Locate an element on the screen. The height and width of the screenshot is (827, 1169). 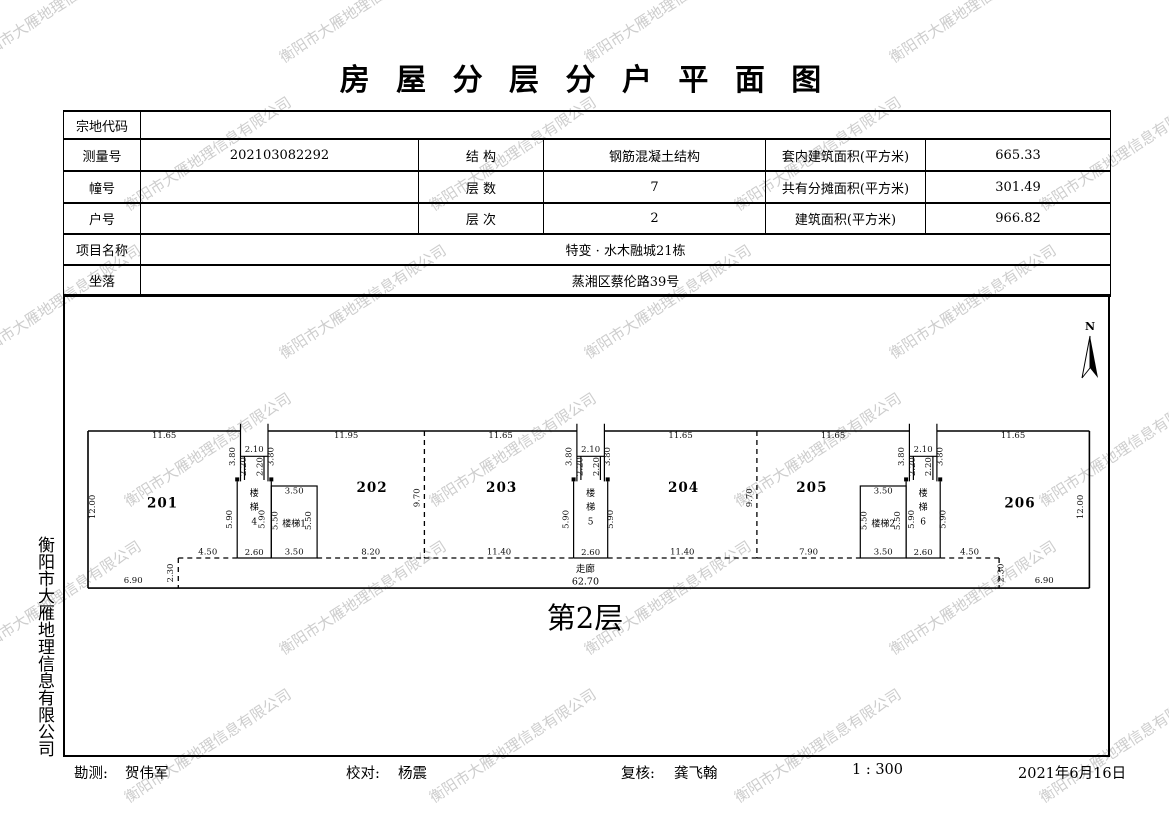
project-label: 项目名称 is located at coordinates (102, 249).